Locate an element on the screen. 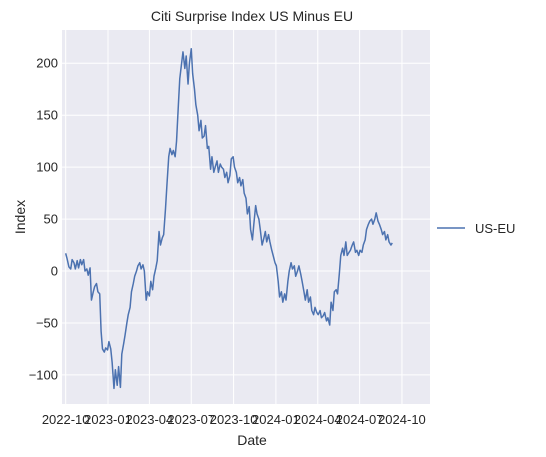  y-tick-label: 150 is located at coordinates (47, 115).